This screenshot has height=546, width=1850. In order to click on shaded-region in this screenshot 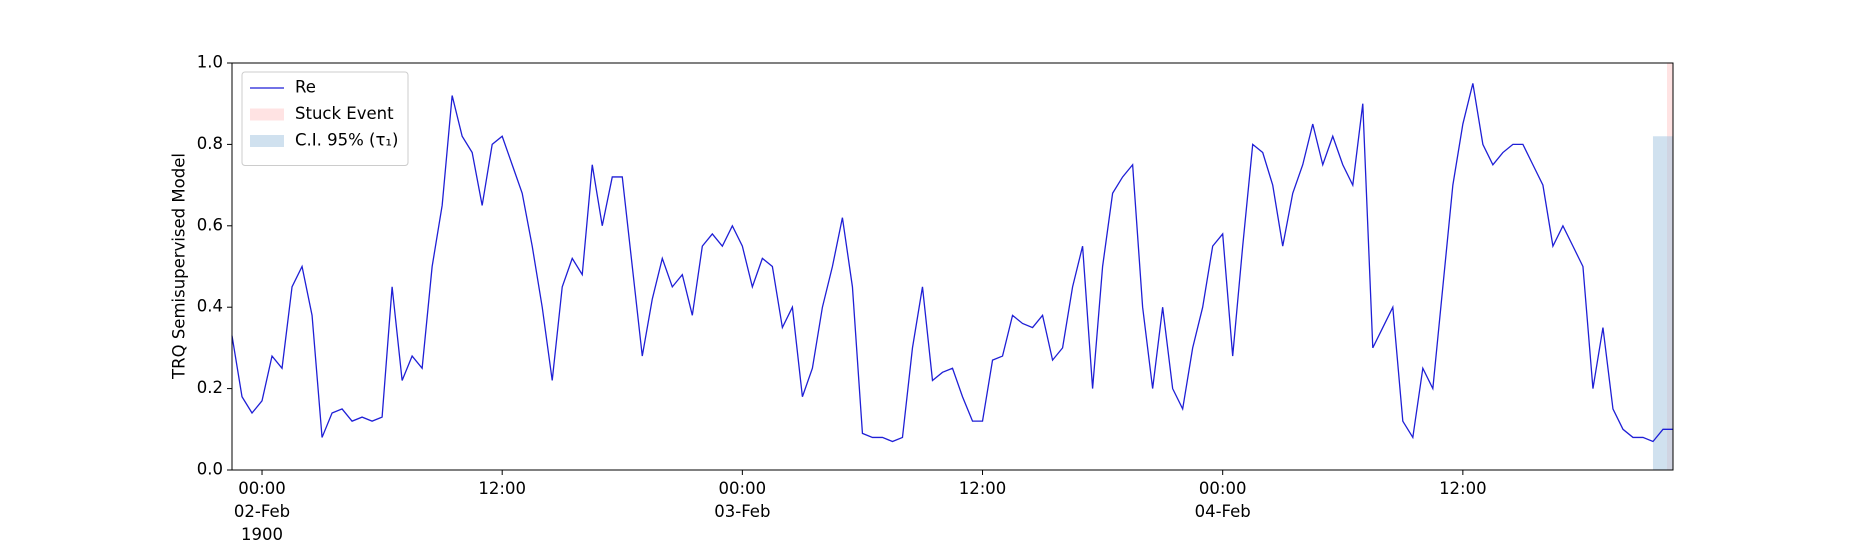, I will do `click(1662, 303)`.